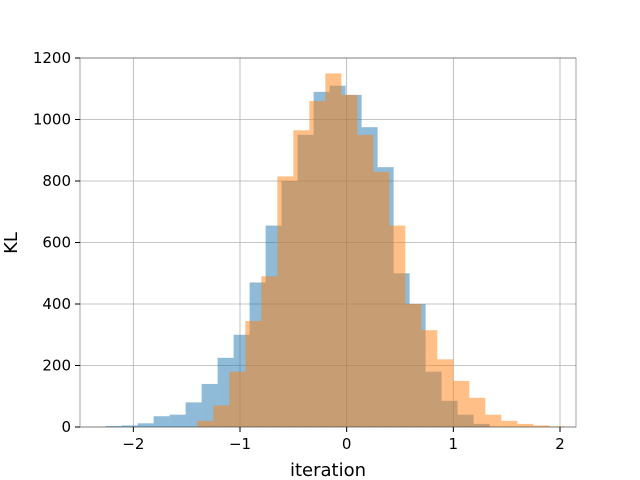  Describe the element at coordinates (52, 58) in the screenshot. I see `y-tick-label: 1200` at that location.